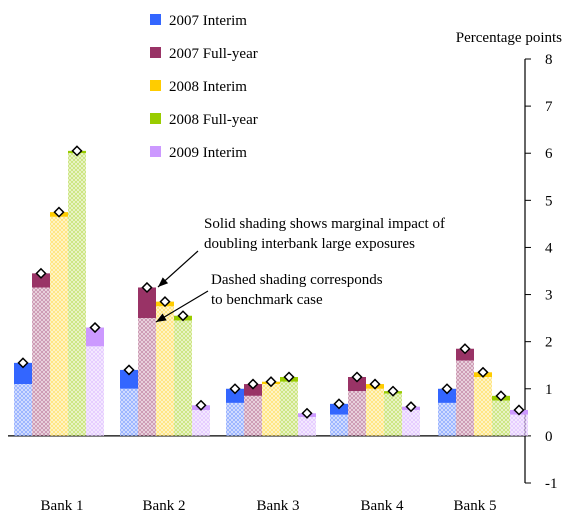 This screenshot has width=565, height=516. What do you see at coordinates (213, 120) in the screenshot?
I see `legend-label: 2008 Full-year` at bounding box center [213, 120].